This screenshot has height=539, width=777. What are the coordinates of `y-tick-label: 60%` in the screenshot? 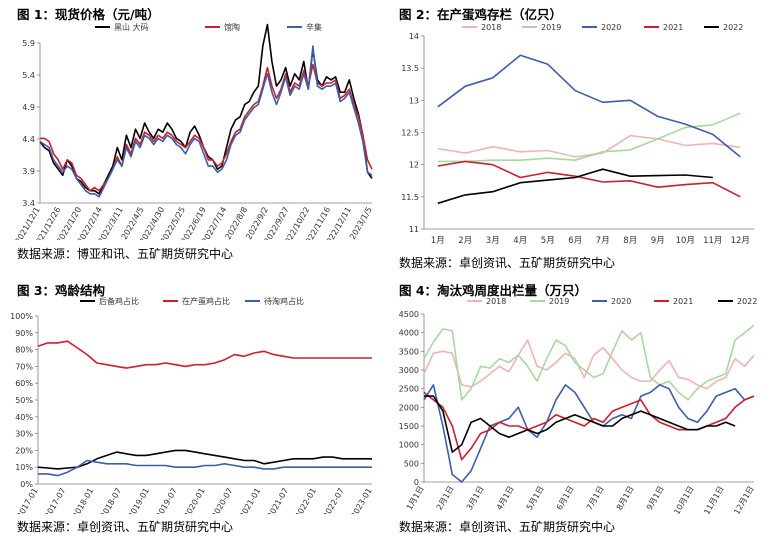 It's located at (24, 383).